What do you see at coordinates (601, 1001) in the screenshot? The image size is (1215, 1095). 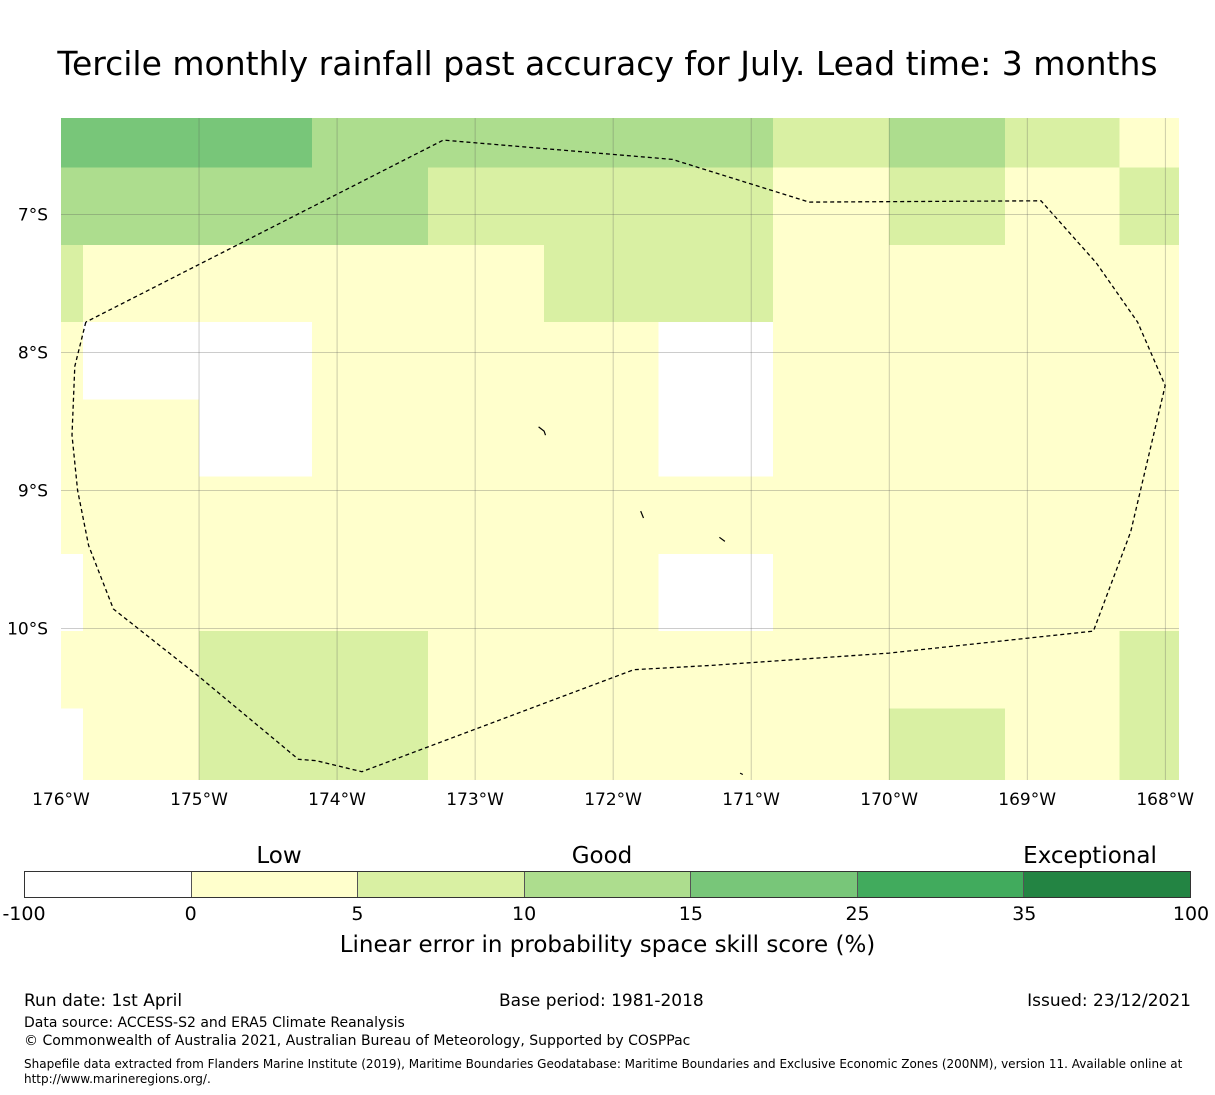 I see `base-period: Base period: 1981-2018` at bounding box center [601, 1001].